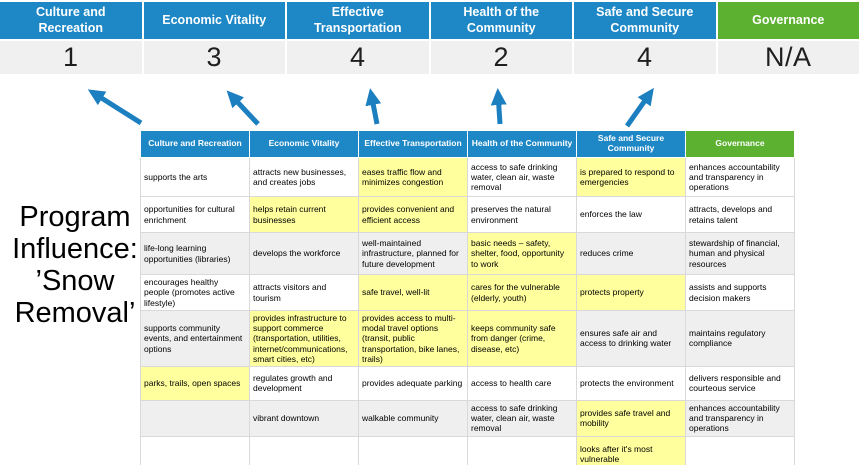  What do you see at coordinates (75, 281) in the screenshot?
I see `title-line-3: ’Snow` at bounding box center [75, 281].